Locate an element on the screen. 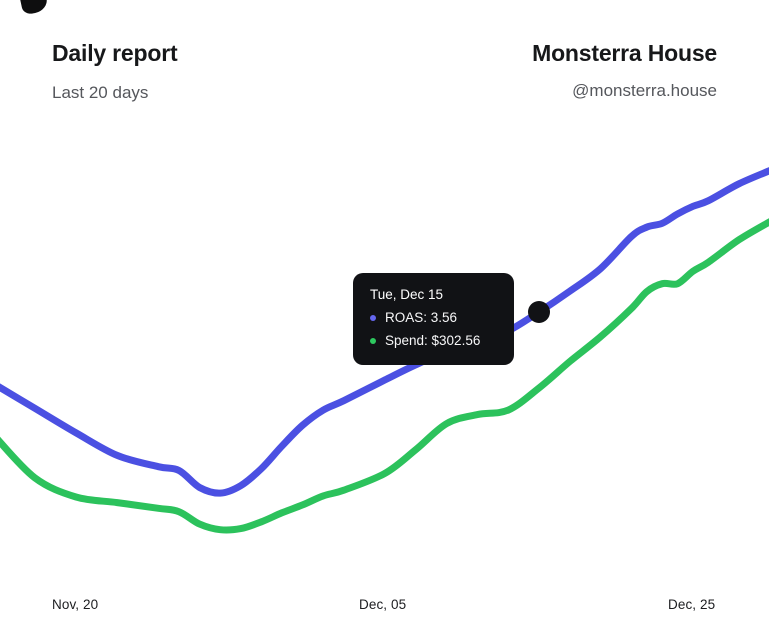  x-axis-label-dec-05: Dec, 05 is located at coordinates (383, 604).